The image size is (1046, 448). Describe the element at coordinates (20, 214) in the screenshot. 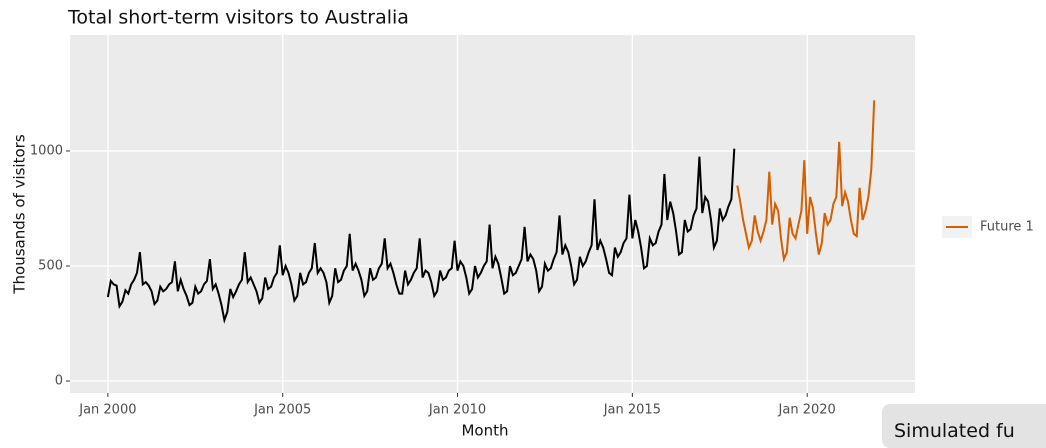

I see `y-axis-label: Thousands of visitors` at that location.